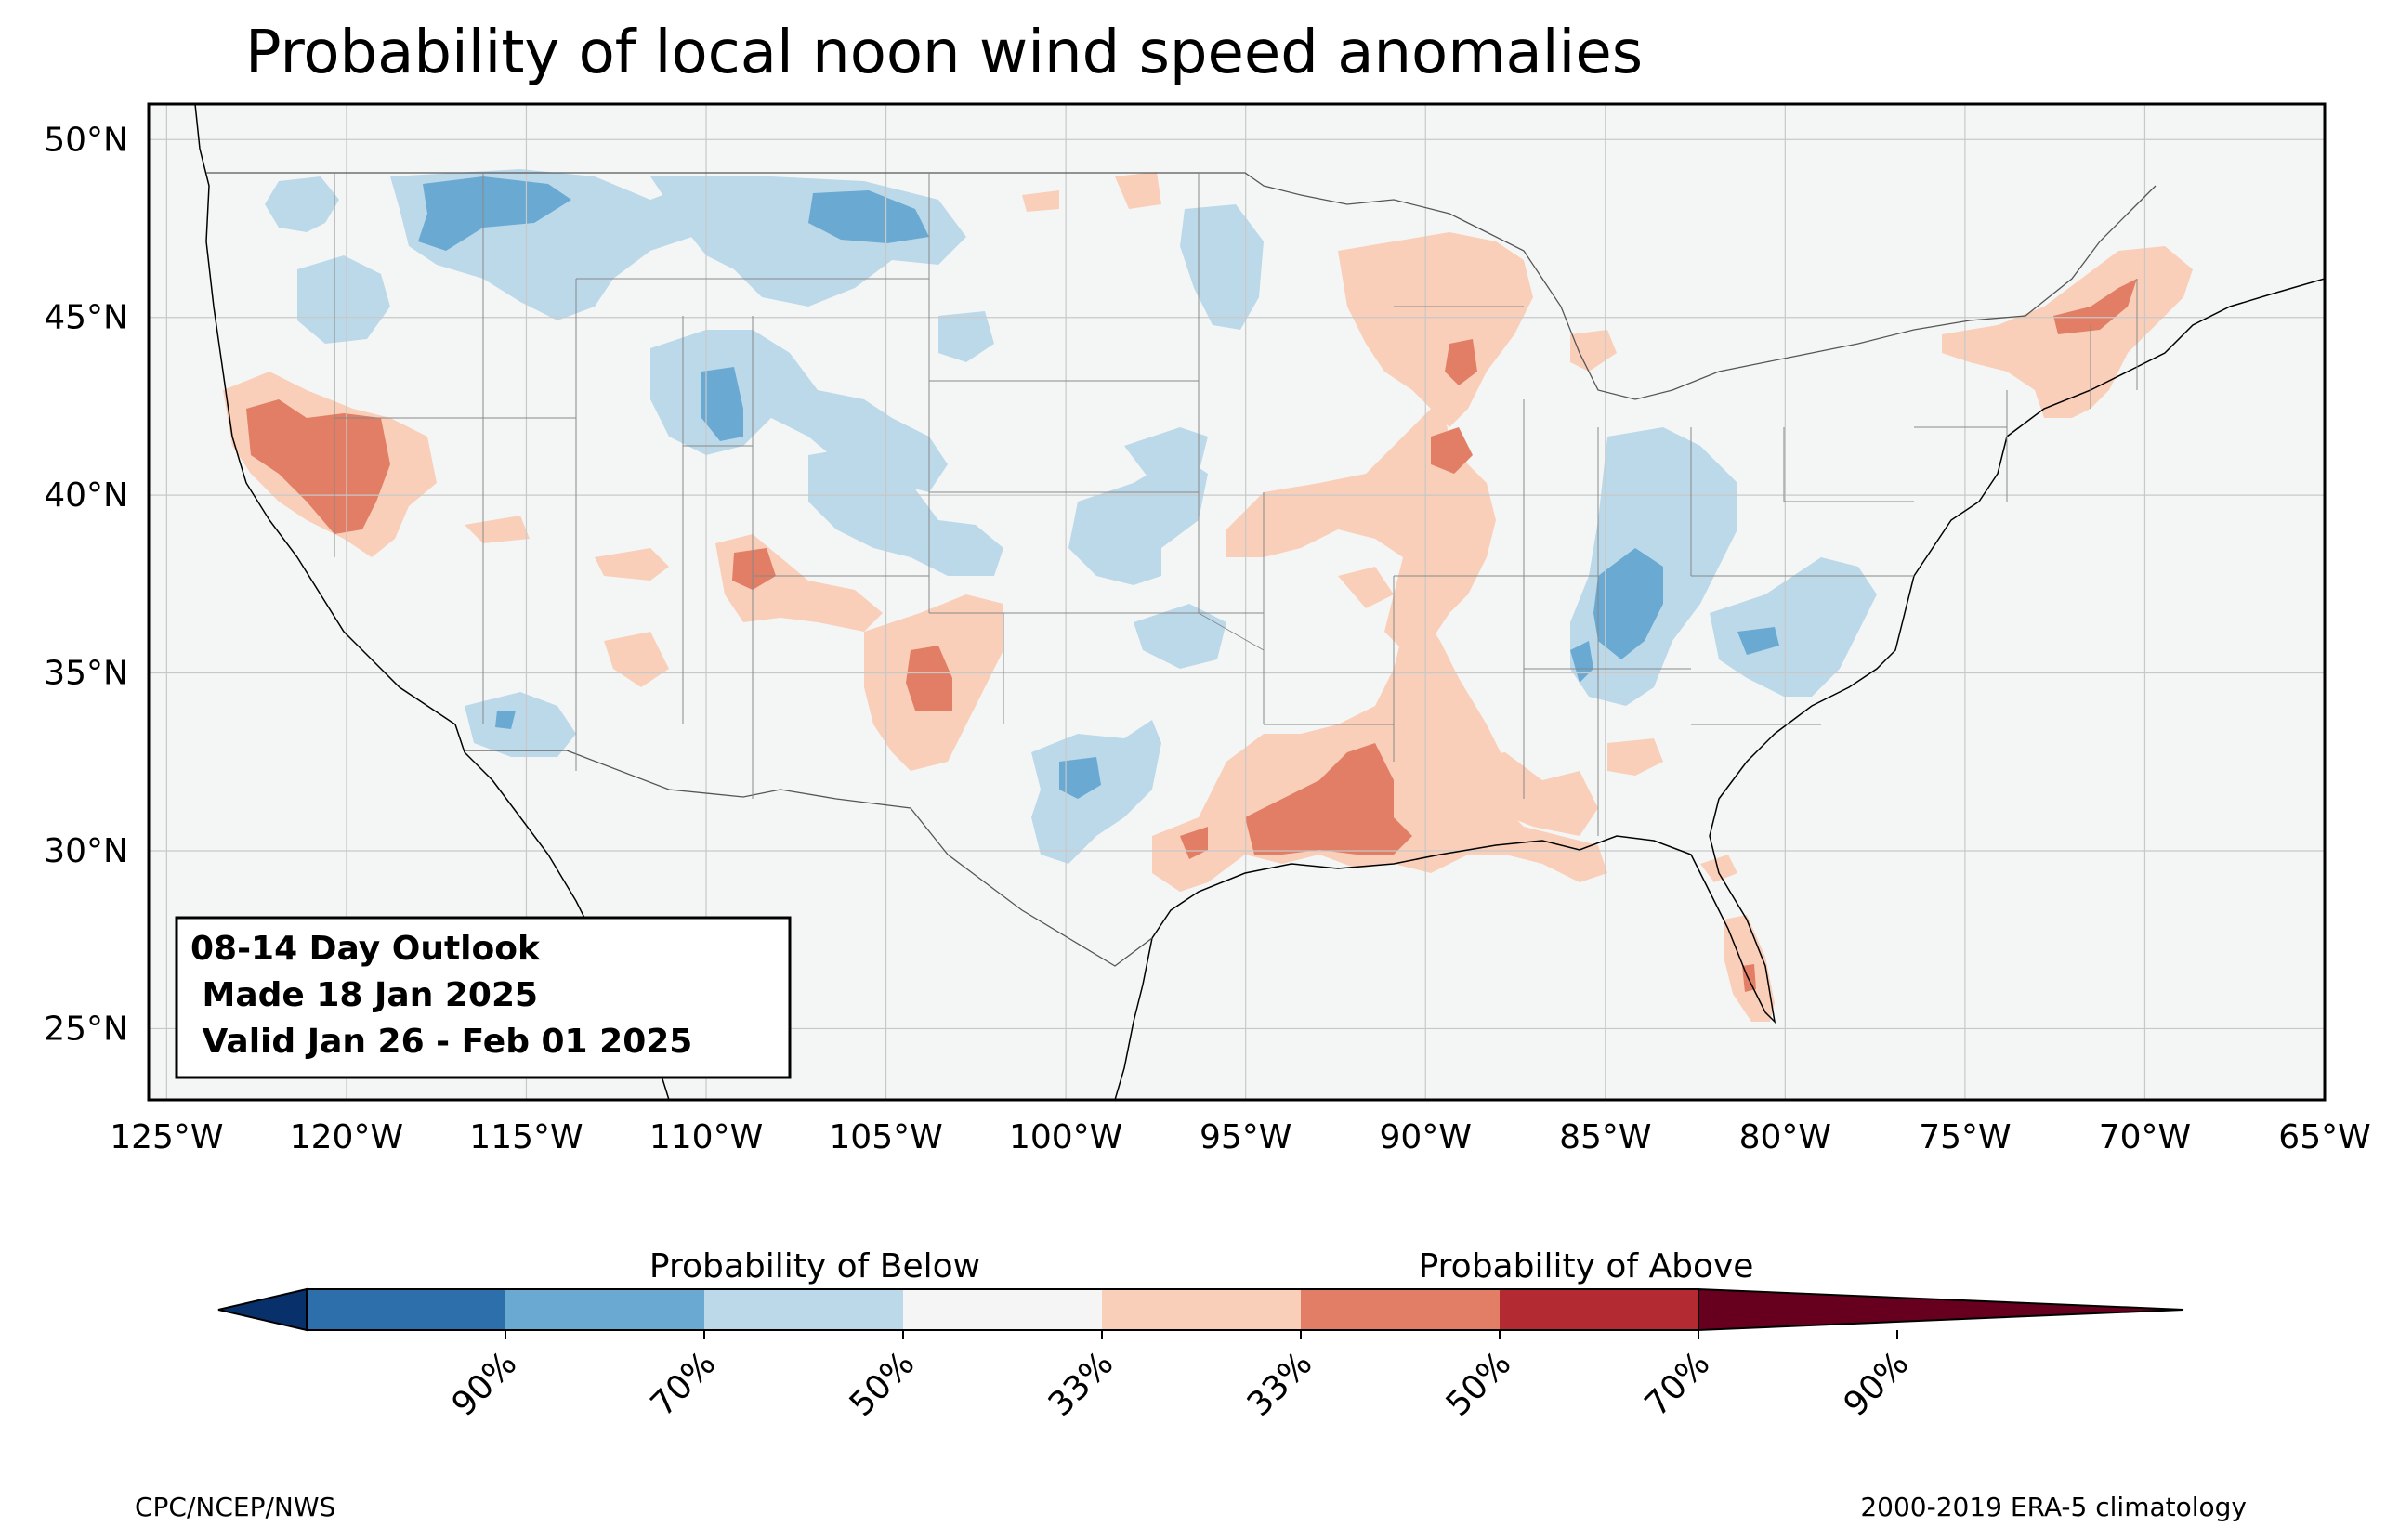 Image resolution: width=2386 pixels, height=1540 pixels. What do you see at coordinates (1080, 778) in the screenshot?
I see `anomaly-below-central-texas-dark` at bounding box center [1080, 778].